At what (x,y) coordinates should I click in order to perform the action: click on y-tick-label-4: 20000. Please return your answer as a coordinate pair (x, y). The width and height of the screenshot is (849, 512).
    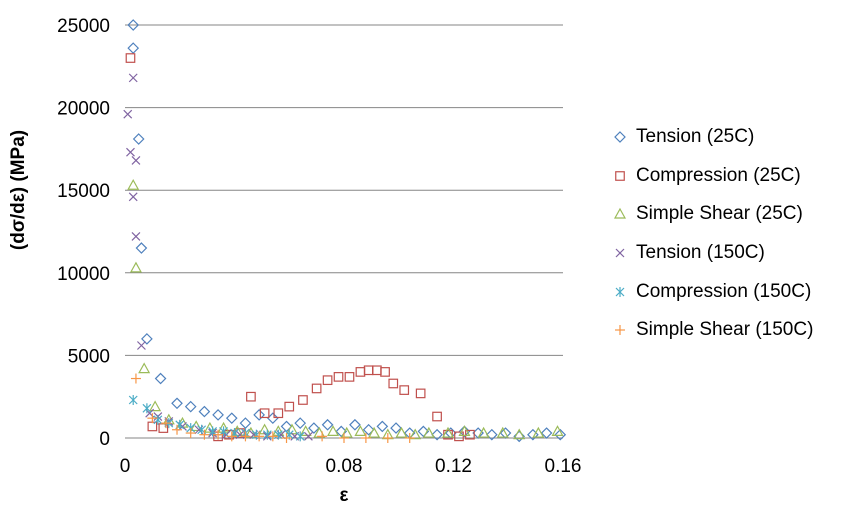
    Looking at the image, I should click on (83, 109).